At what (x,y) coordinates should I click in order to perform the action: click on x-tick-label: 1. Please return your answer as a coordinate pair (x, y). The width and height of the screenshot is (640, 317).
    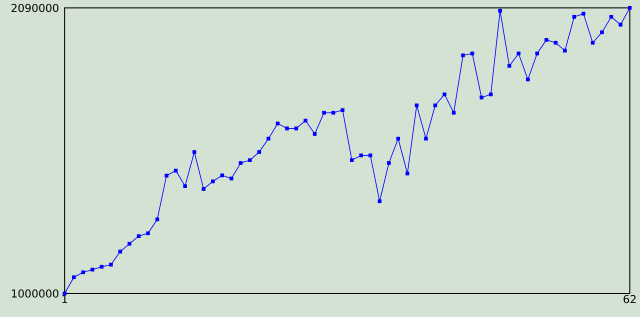
    Looking at the image, I should click on (65, 298).